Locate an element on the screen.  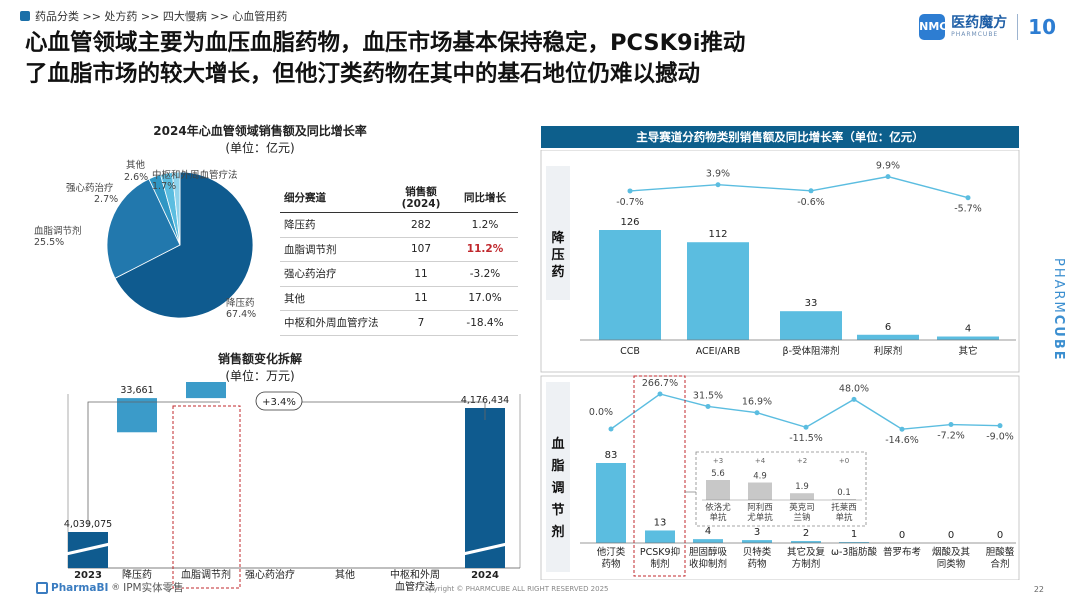
table-row: 血脂调节剂 107 11.2% is located at coordinates (399, 249).